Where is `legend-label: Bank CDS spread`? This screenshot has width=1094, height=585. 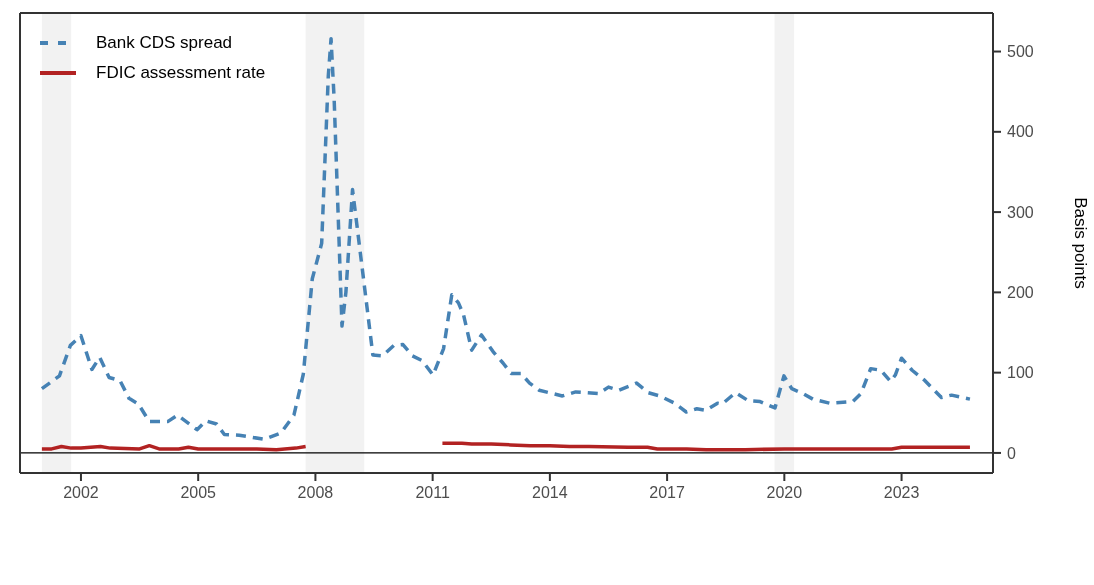
legend-label: Bank CDS spread is located at coordinates (164, 43).